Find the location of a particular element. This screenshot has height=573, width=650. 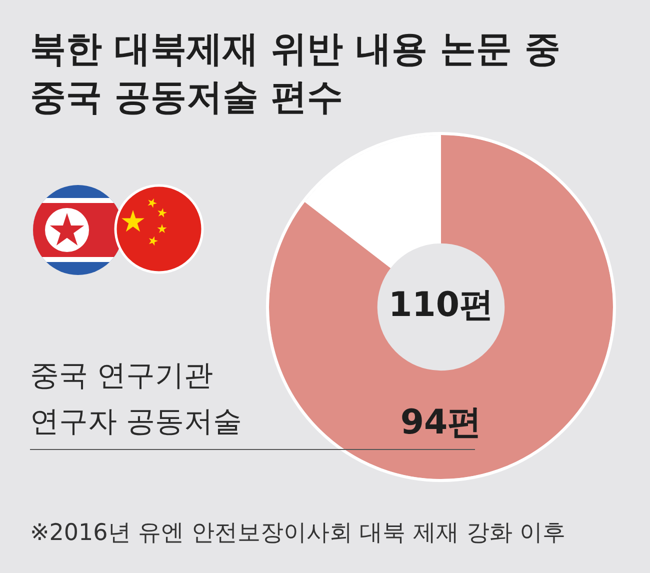

slice-label: 중국 연구기관 연구자 공동저술 is located at coordinates (137, 398).